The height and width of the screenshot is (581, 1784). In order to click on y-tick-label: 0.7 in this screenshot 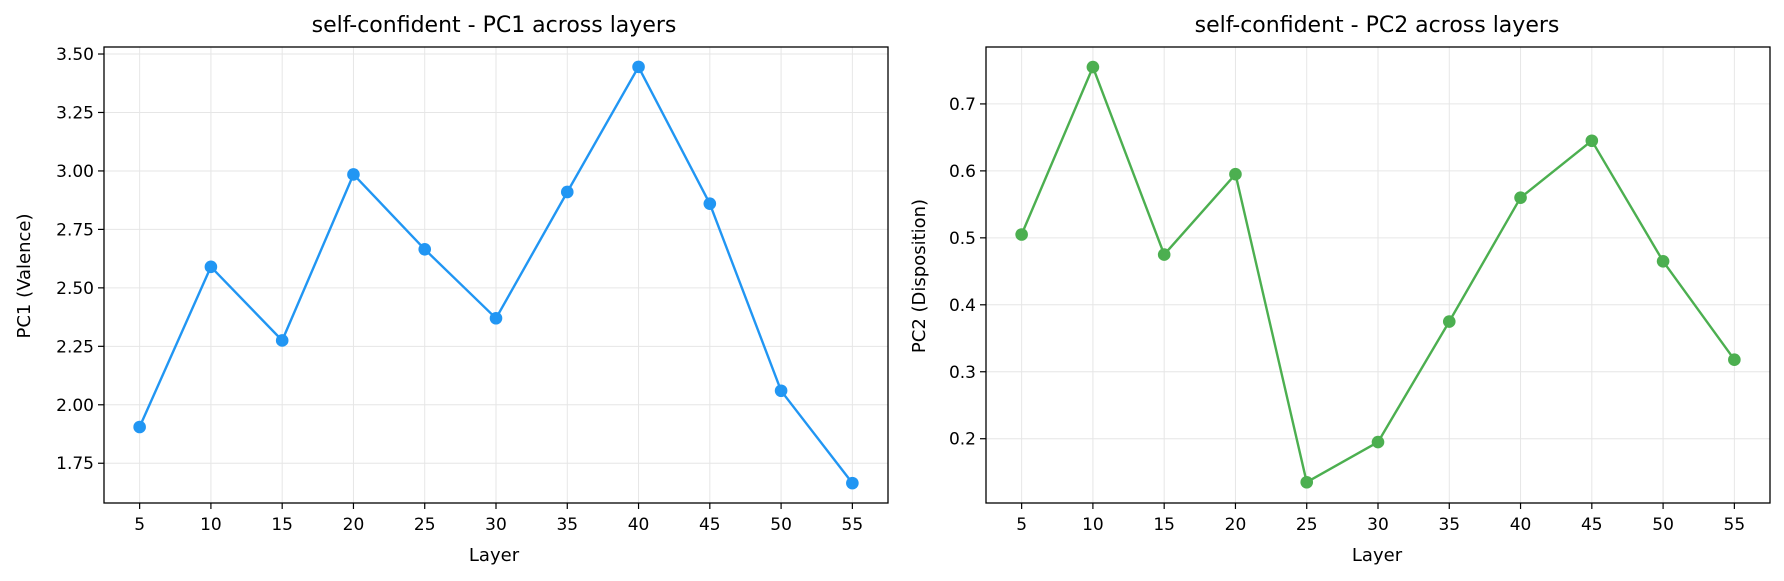, I will do `click(962, 105)`.